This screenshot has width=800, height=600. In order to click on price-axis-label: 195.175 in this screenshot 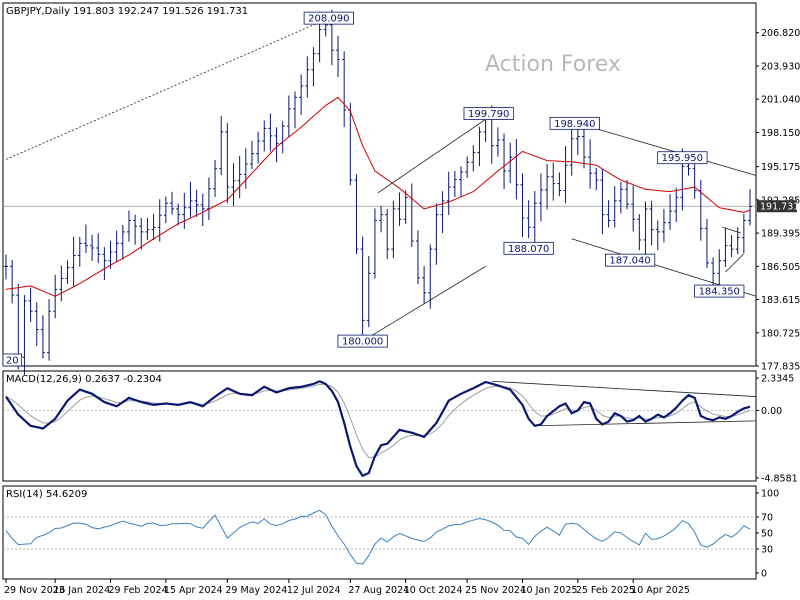, I will do `click(780, 167)`.